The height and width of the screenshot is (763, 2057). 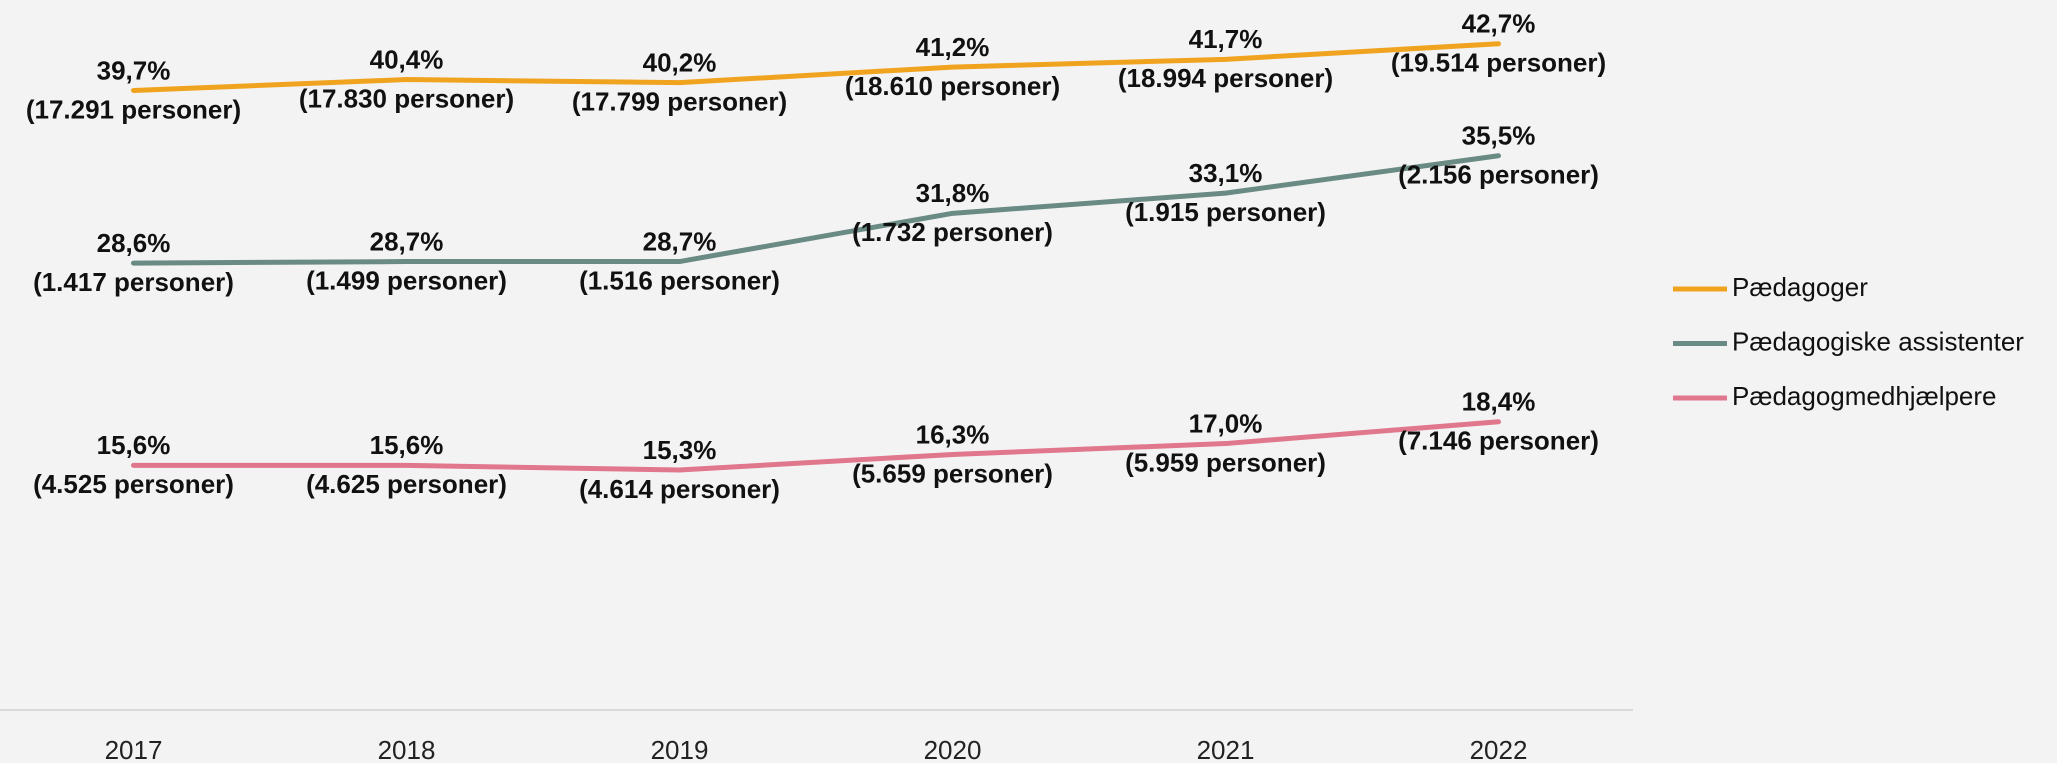 What do you see at coordinates (407, 749) in the screenshot?
I see `x-tick-label: 2018` at bounding box center [407, 749].